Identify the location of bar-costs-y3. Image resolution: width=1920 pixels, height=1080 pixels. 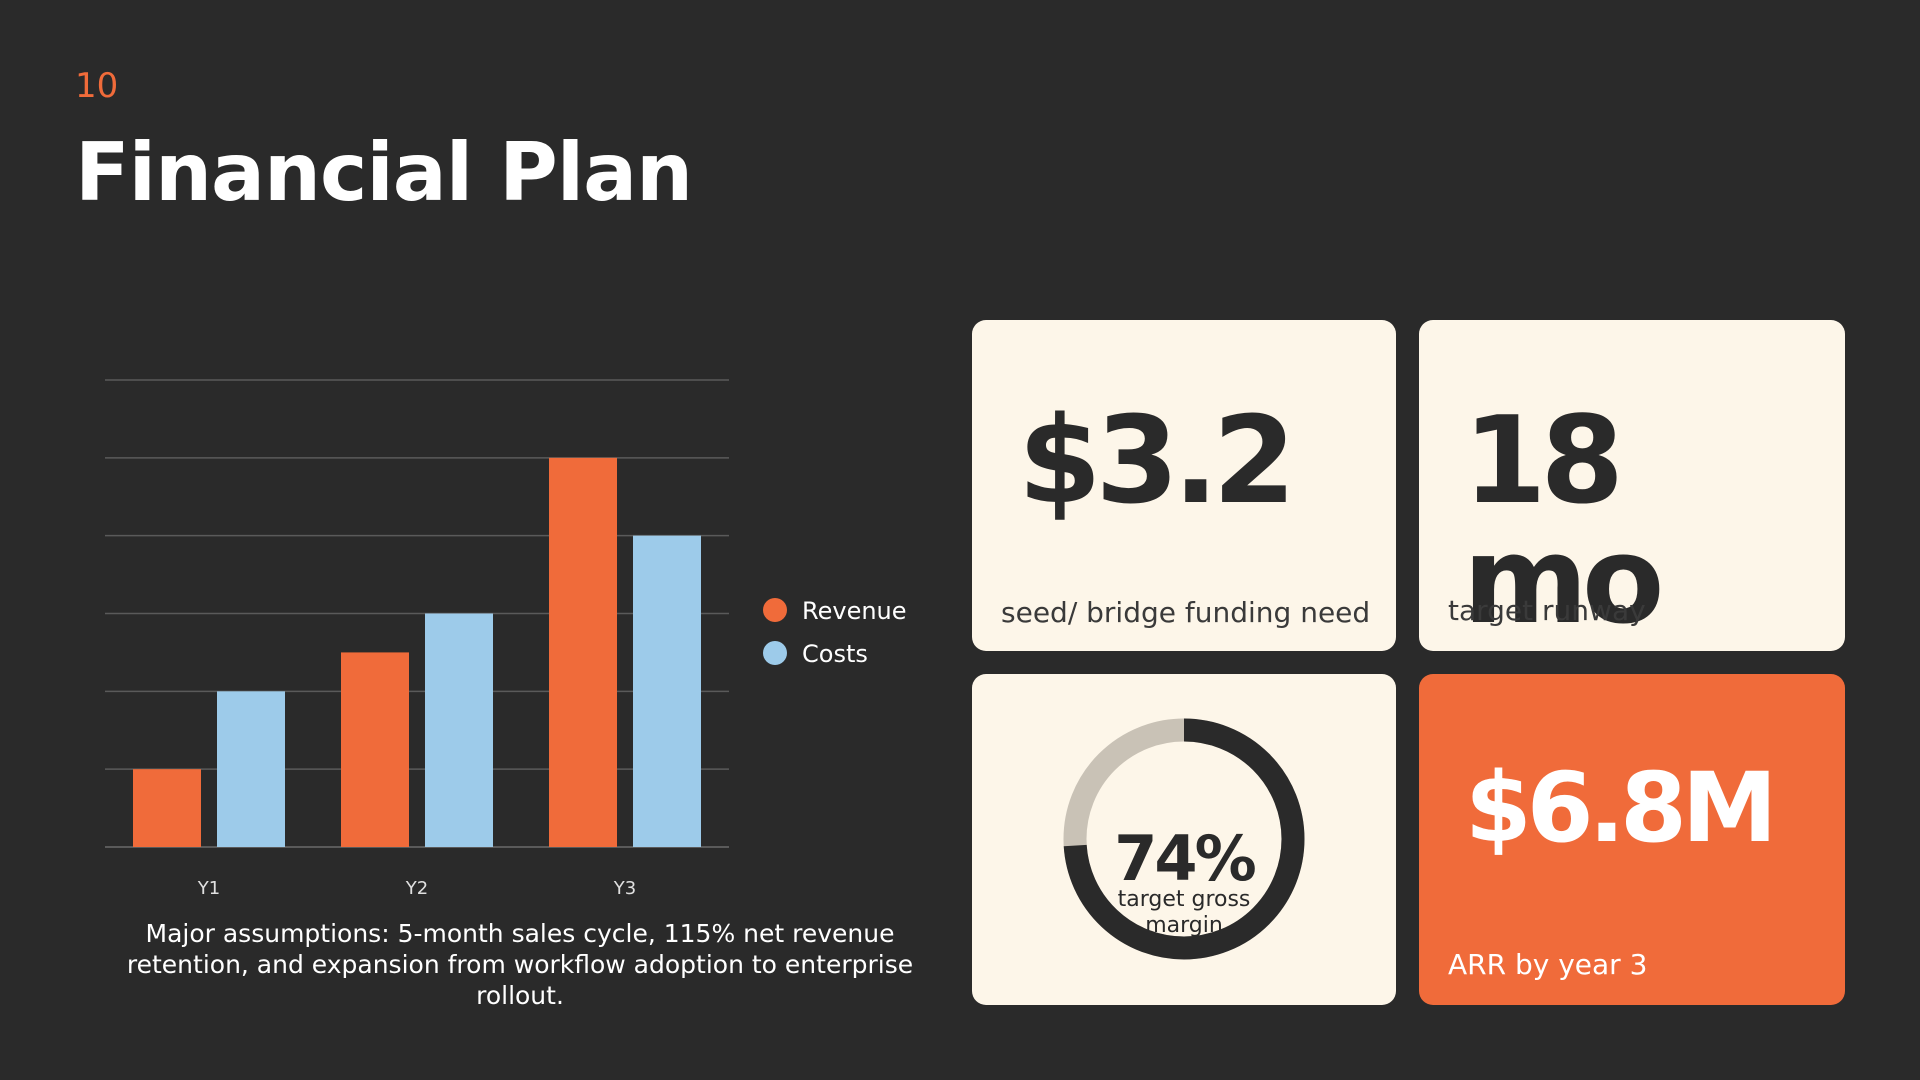
(667, 691).